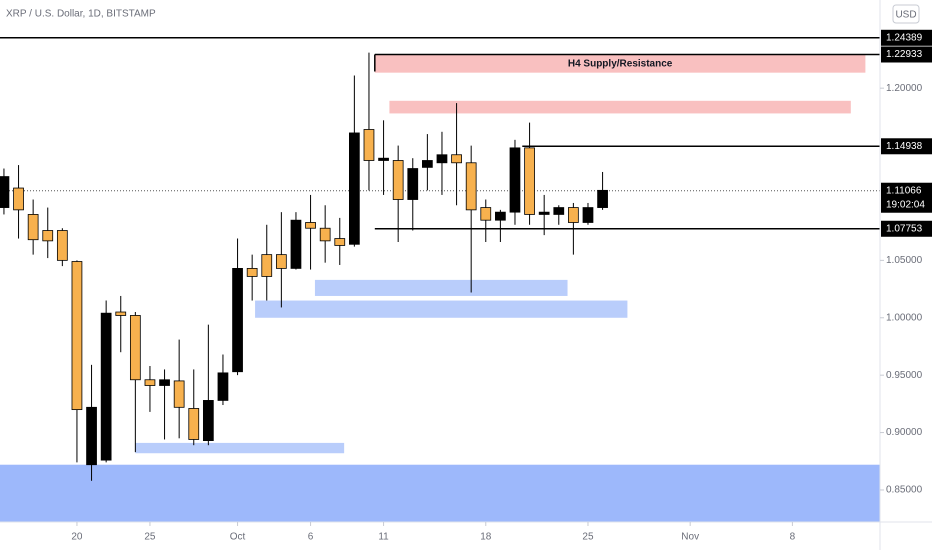 The width and height of the screenshot is (932, 550). Describe the element at coordinates (904, 190) in the screenshot. I see `current-price-label: 1.11066` at that location.